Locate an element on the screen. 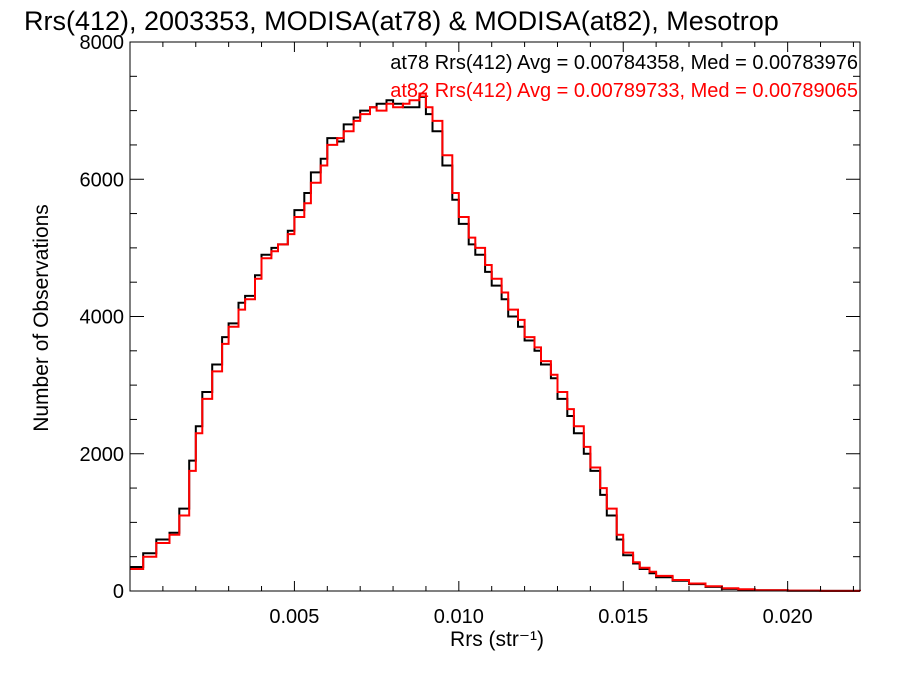  y-tick-label: 2000 is located at coordinates (102, 455).